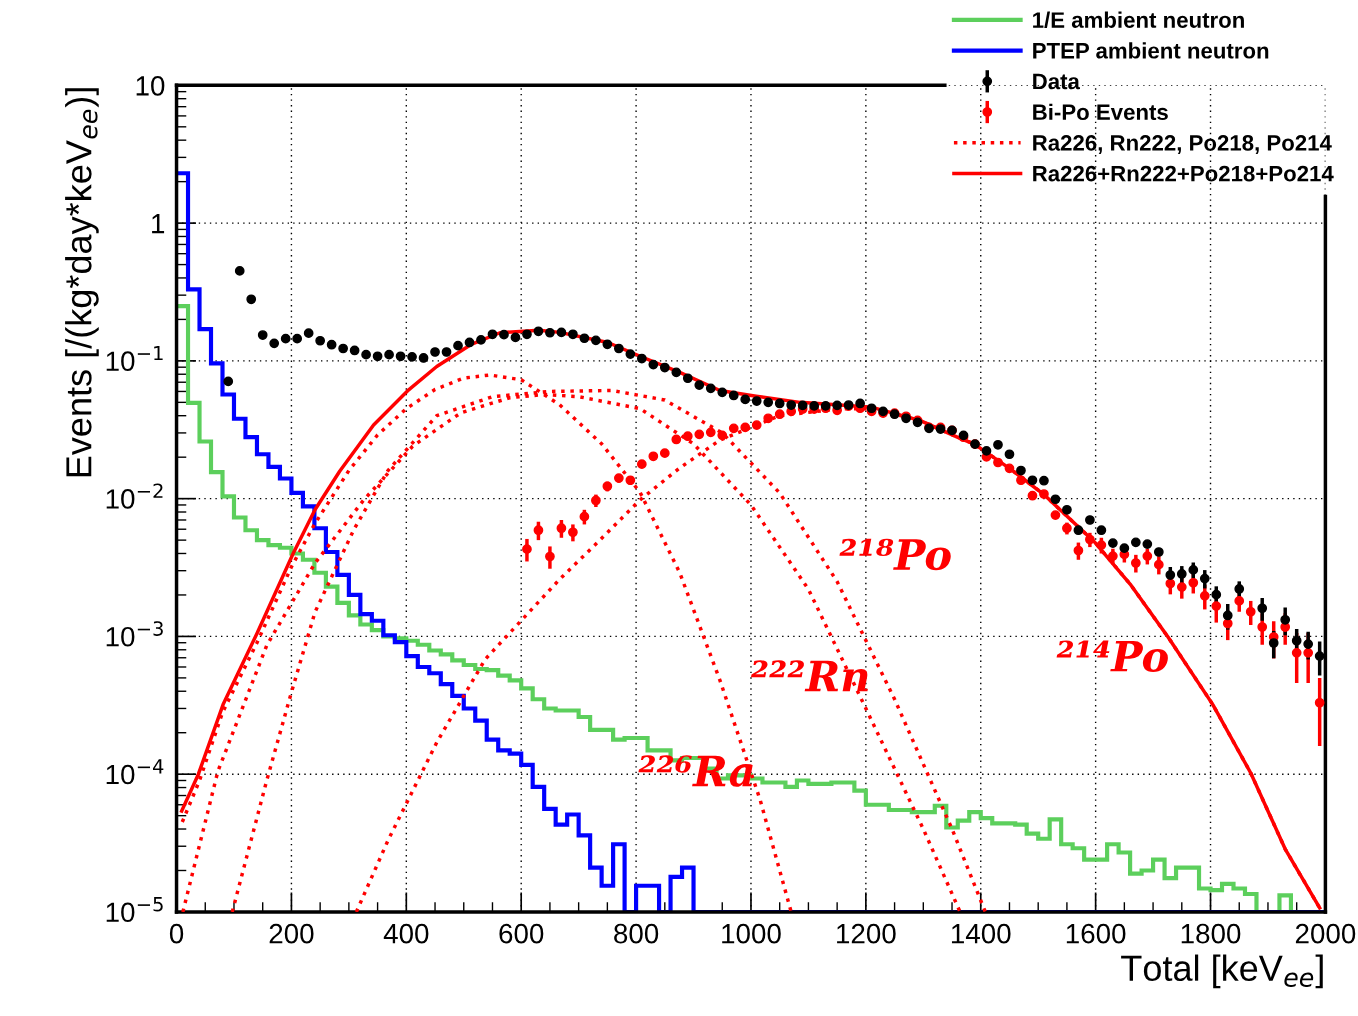 The width and height of the screenshot is (1358, 1016). I want to click on x-tick-label: 2000, so click(1325, 933).